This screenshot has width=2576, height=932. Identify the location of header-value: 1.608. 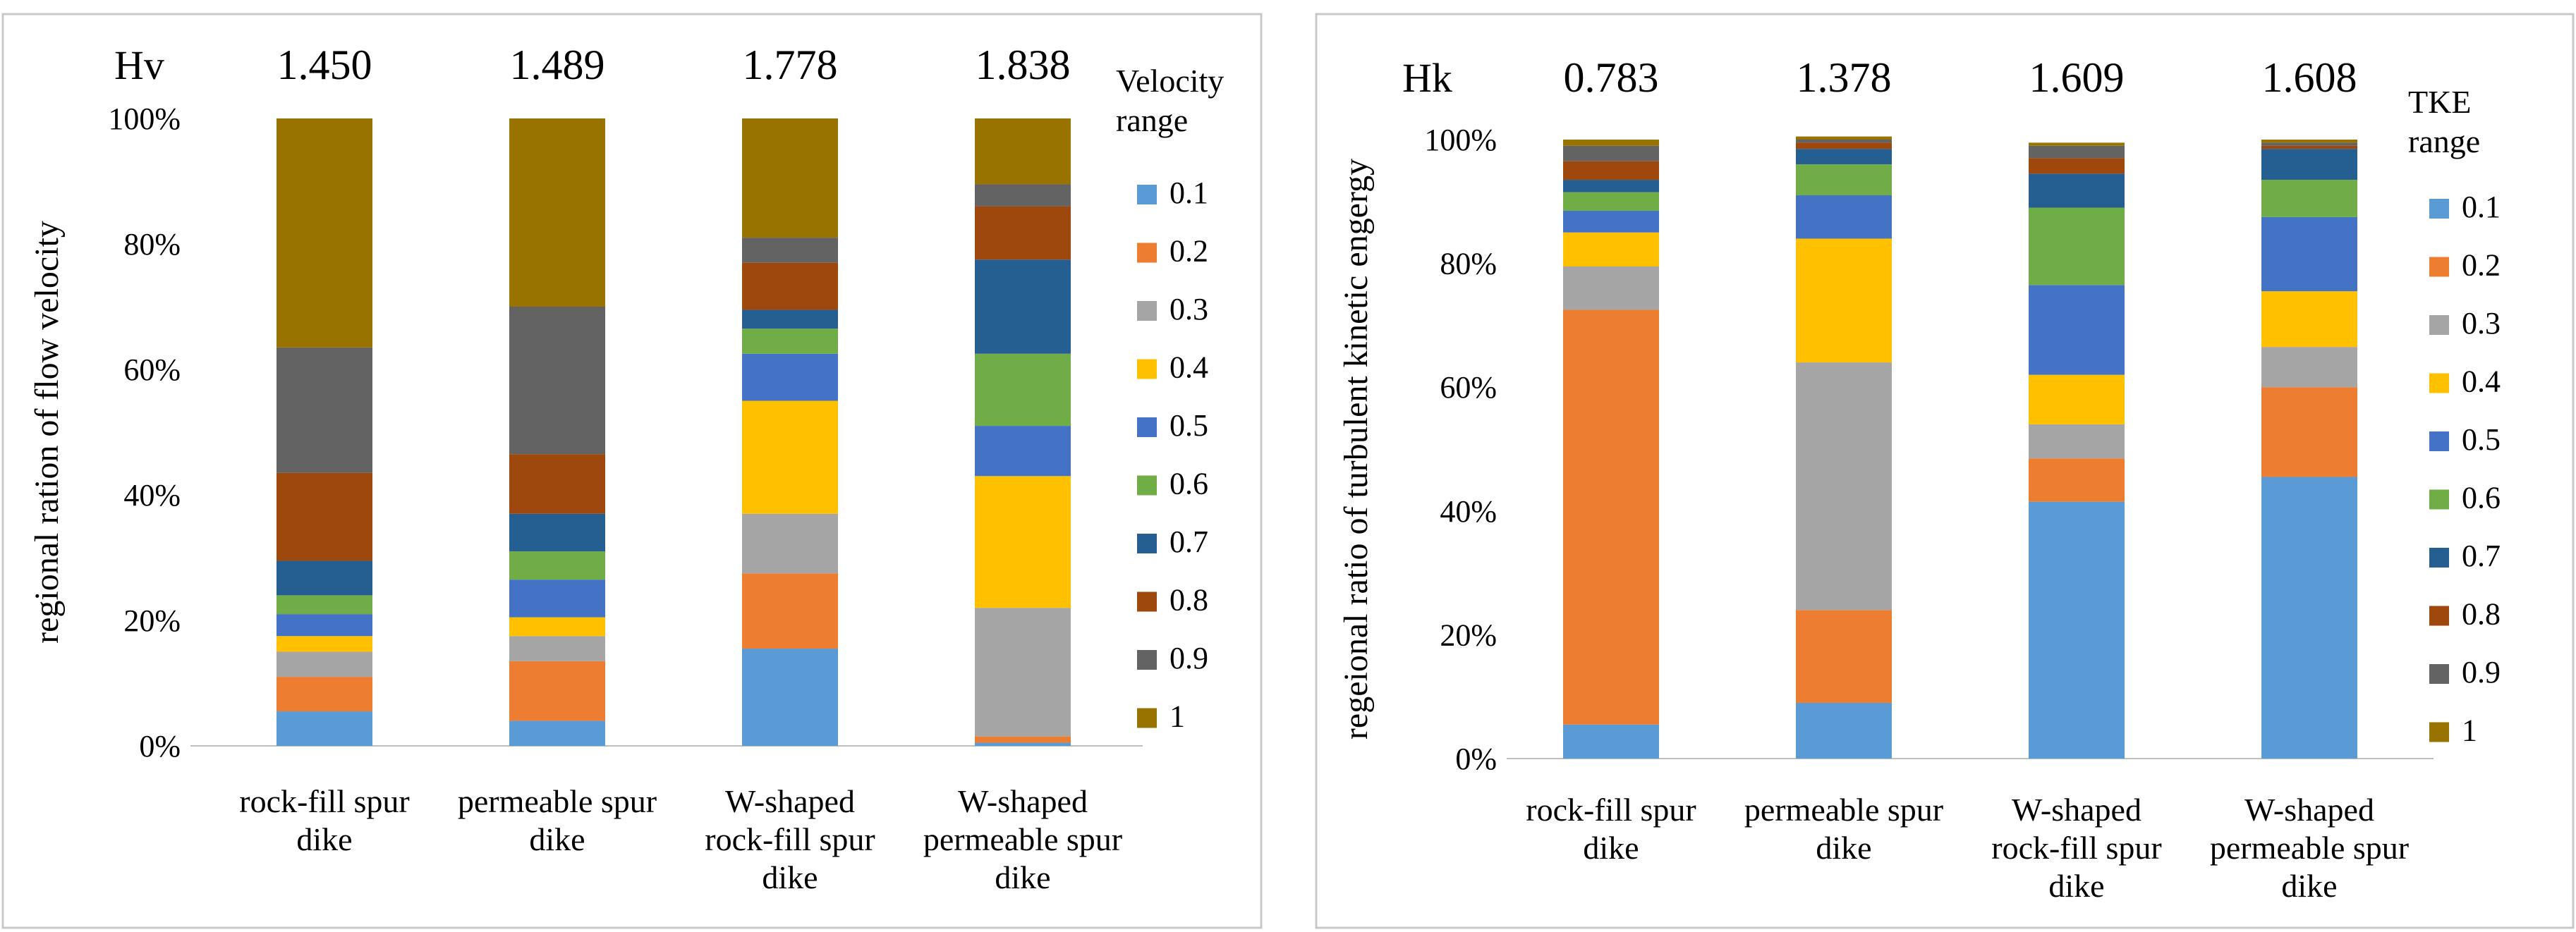
(2309, 77).